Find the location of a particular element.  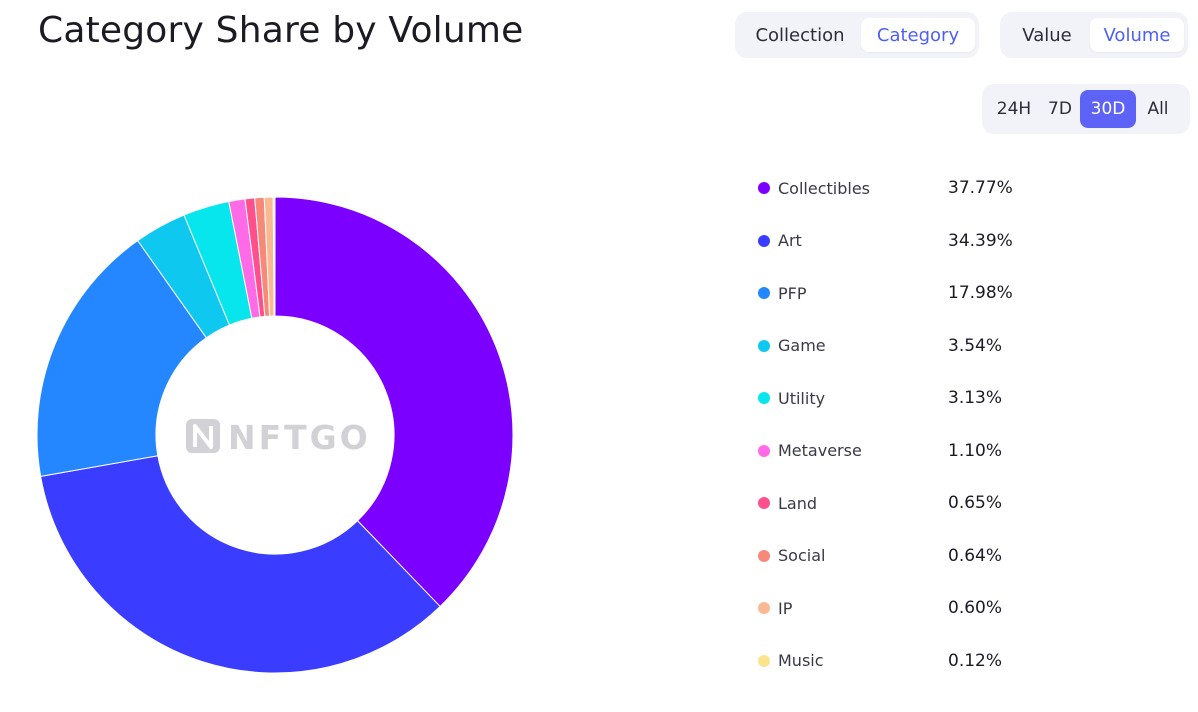

legend-item-collectibles: Collectibles 37.77% is located at coordinates (904, 188).